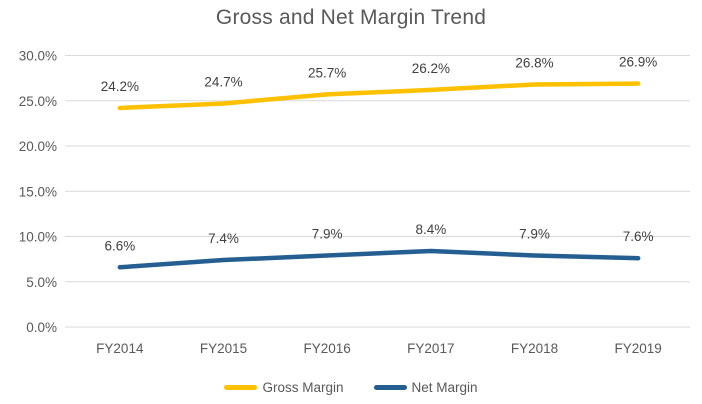 The width and height of the screenshot is (702, 404). Describe the element at coordinates (120, 348) in the screenshot. I see `x-axis-label: FY2014` at that location.